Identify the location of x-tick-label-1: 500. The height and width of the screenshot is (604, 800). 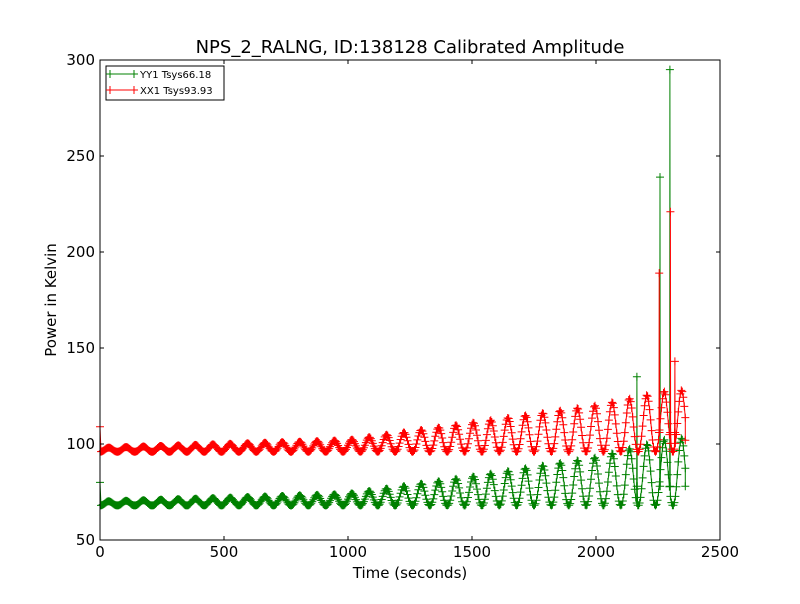
(224, 552).